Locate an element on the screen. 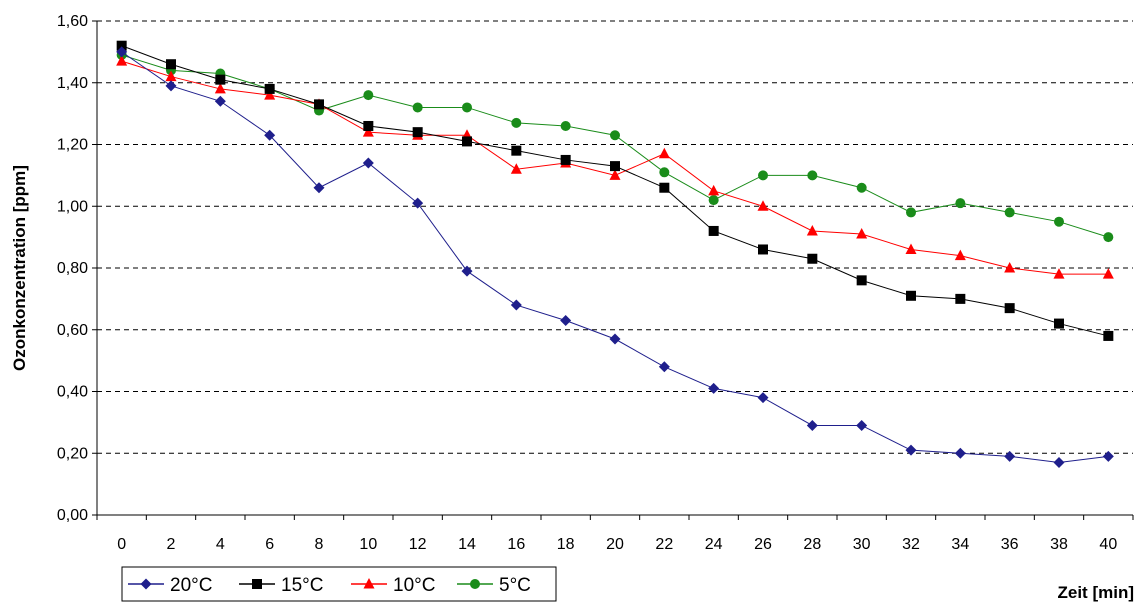  y-axis-title: Ozonkonzentration [ppm] is located at coordinates (19, 268).